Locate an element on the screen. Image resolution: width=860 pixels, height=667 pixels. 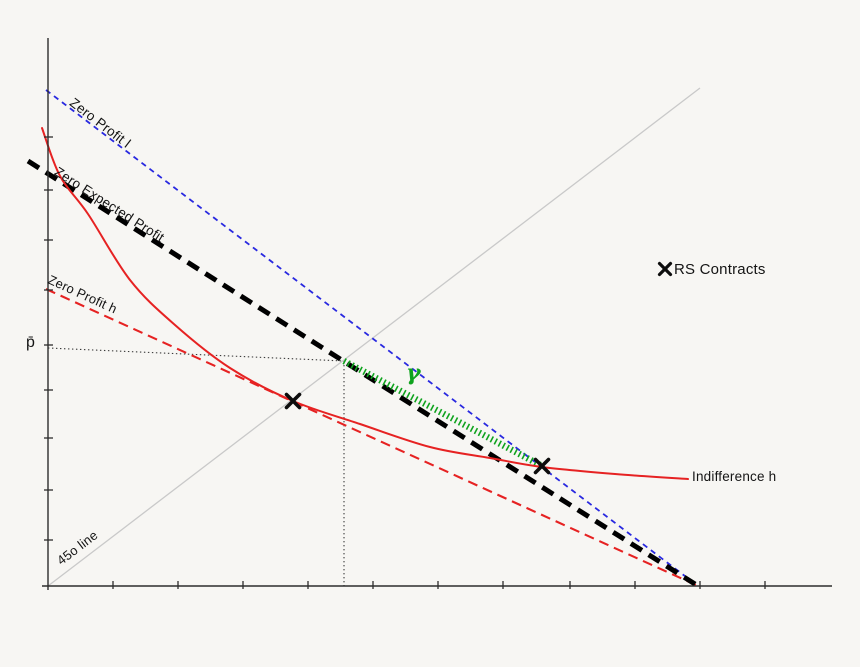
indifference-h-label: Indifference h is located at coordinates (734, 476).